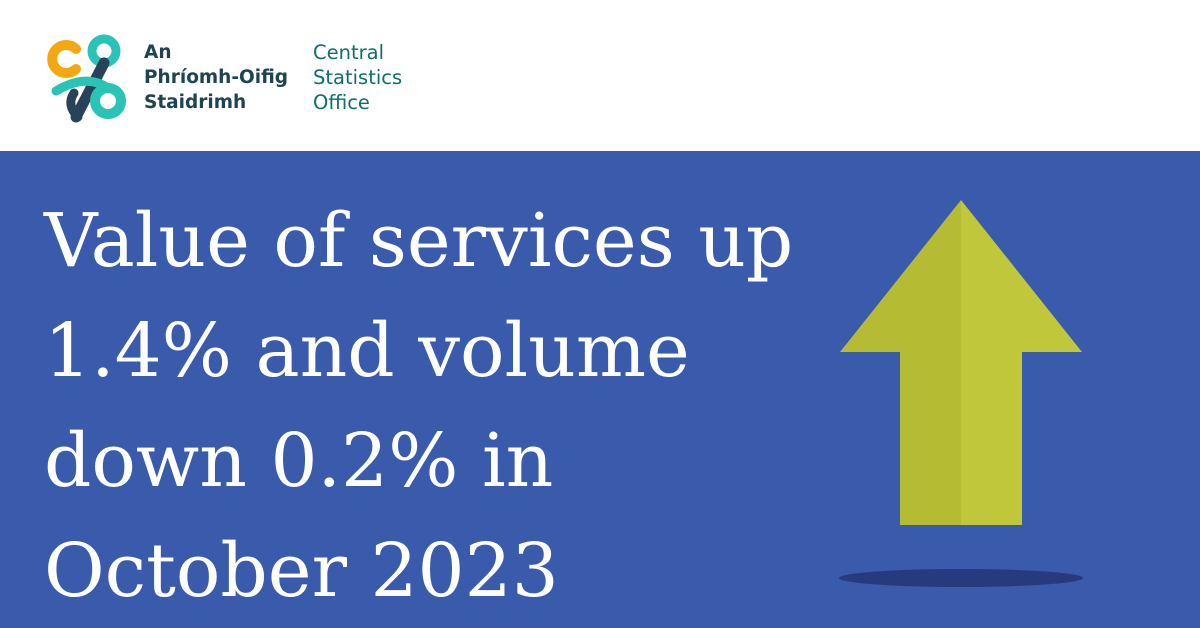 Image resolution: width=1200 pixels, height=628 pixels. Describe the element at coordinates (419, 241) in the screenshot. I see `headline-line: Value of services up` at that location.